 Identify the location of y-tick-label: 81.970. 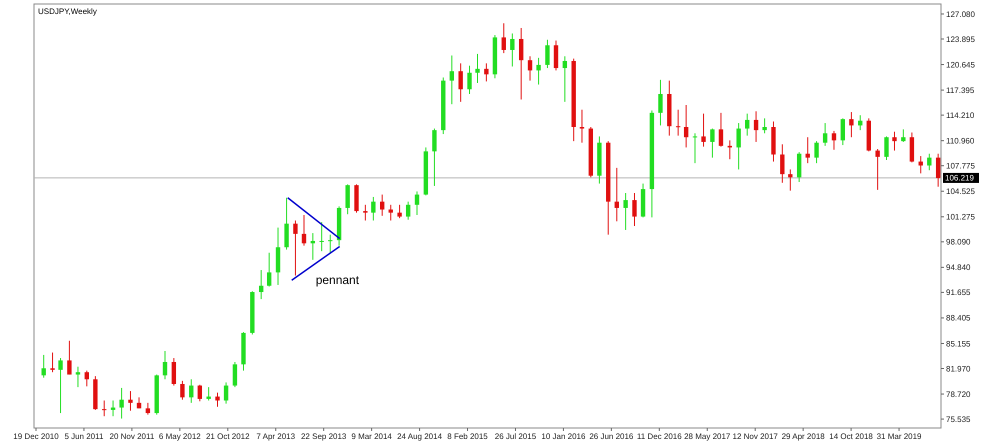
(959, 369).